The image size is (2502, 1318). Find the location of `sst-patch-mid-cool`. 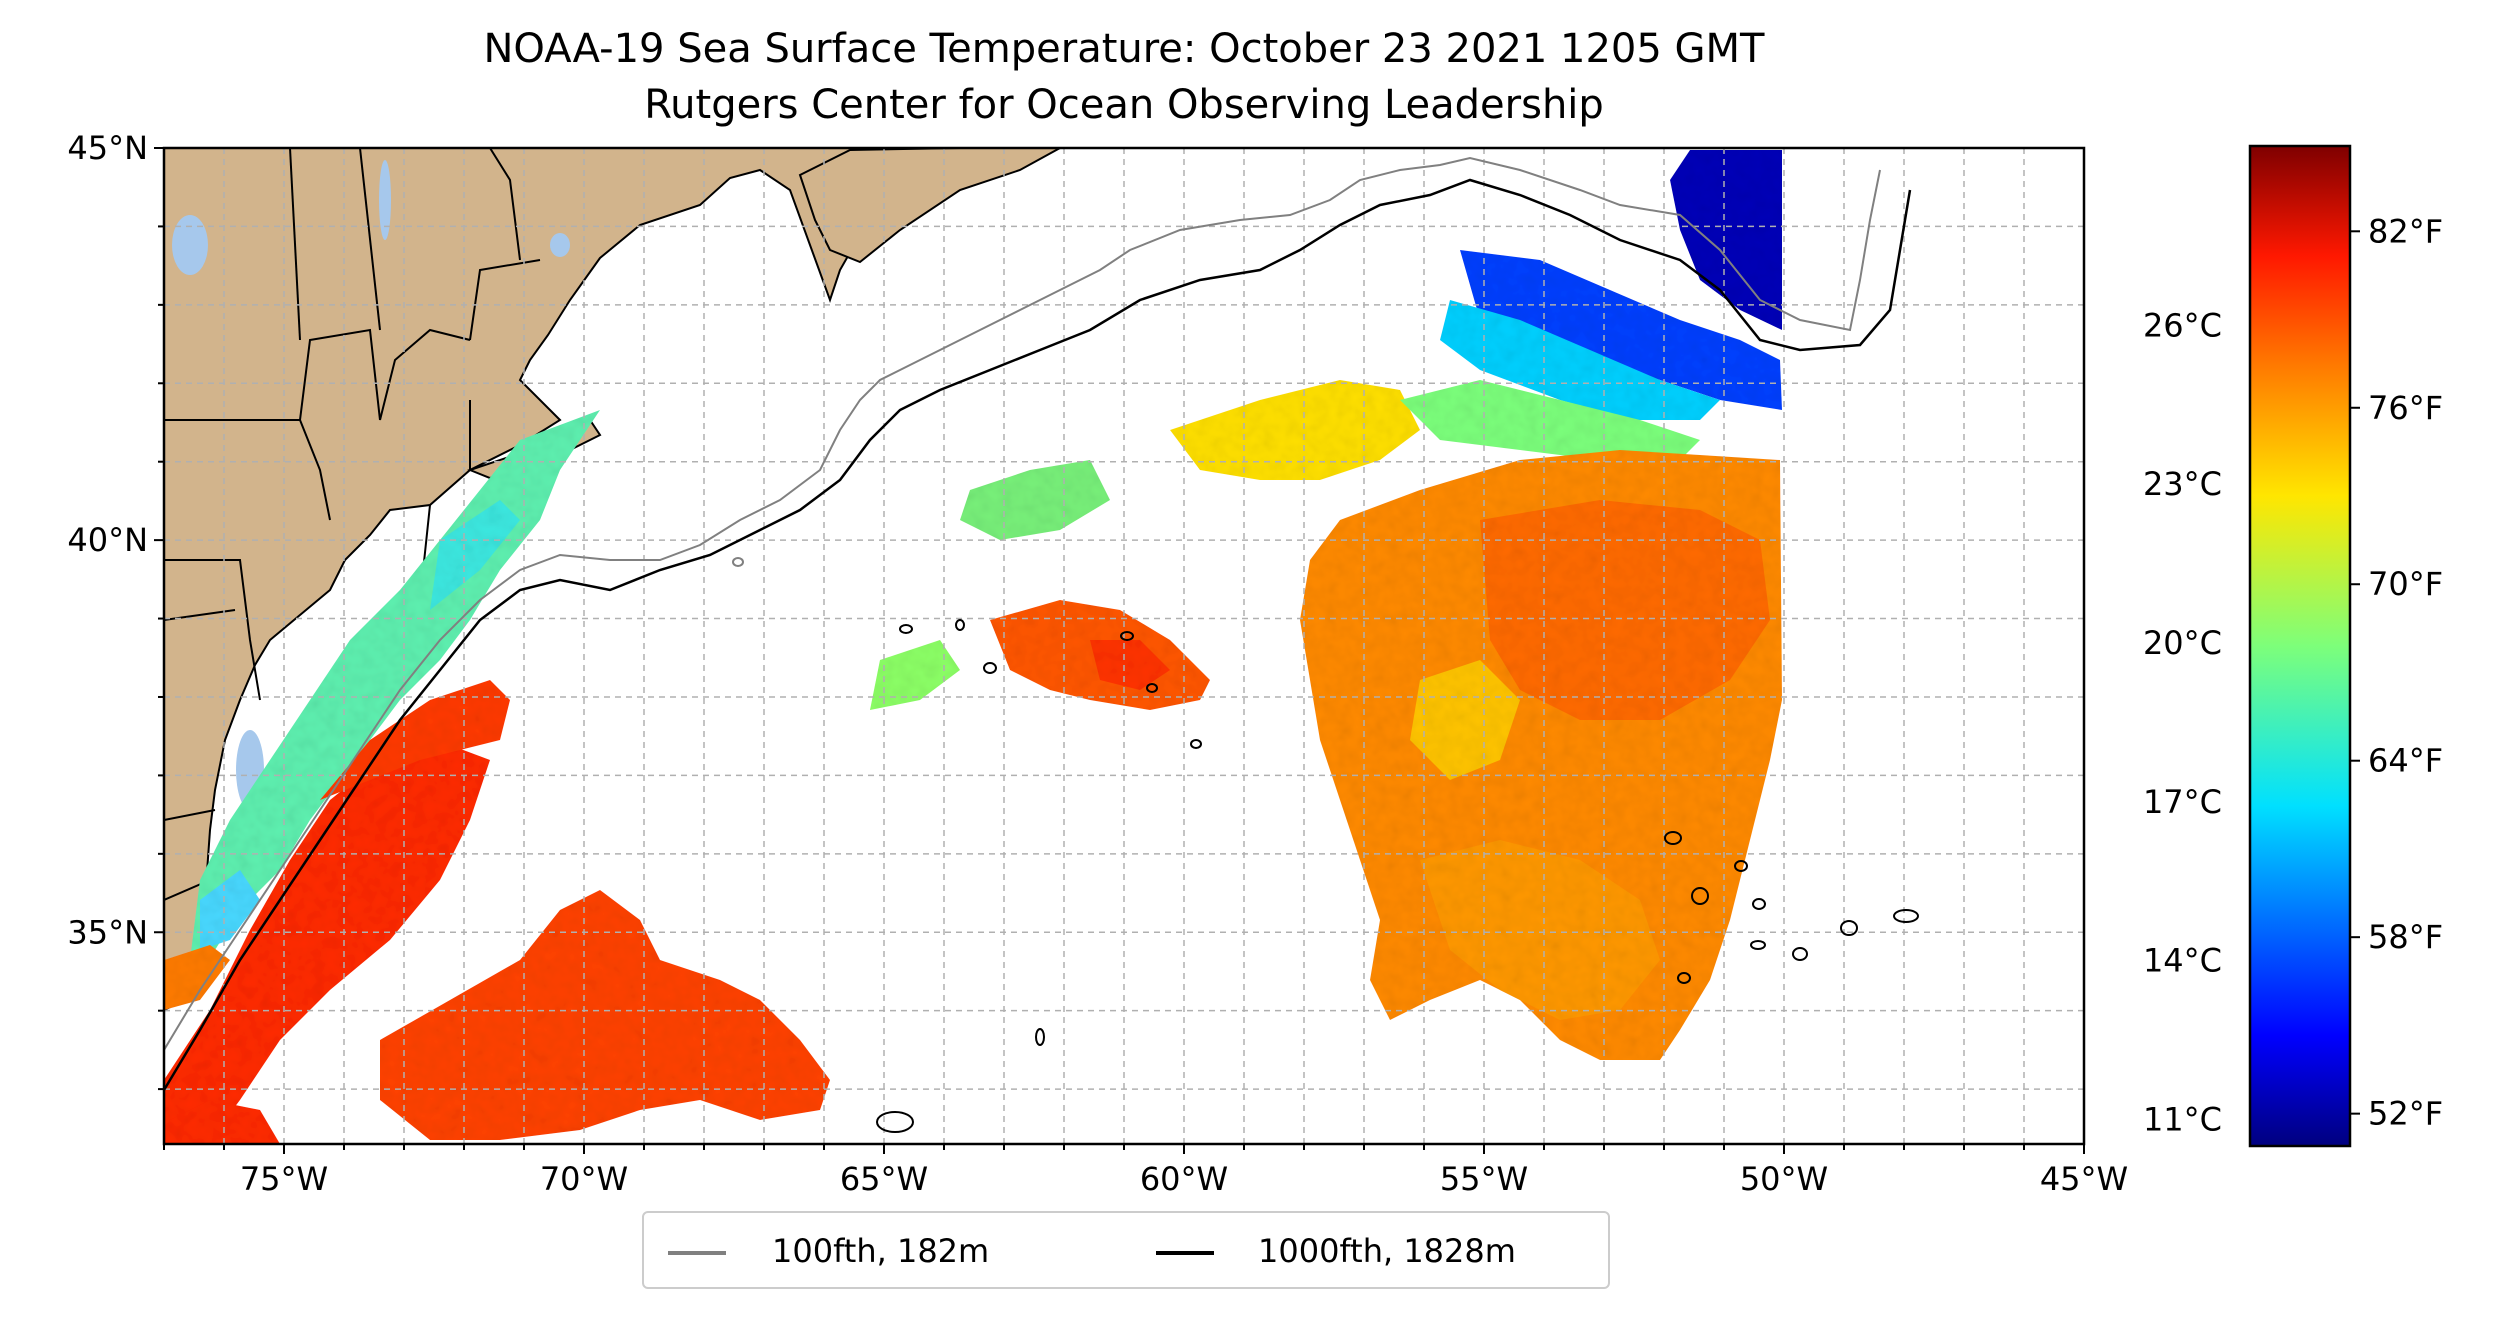

sst-patch-mid-cool is located at coordinates (915, 675).